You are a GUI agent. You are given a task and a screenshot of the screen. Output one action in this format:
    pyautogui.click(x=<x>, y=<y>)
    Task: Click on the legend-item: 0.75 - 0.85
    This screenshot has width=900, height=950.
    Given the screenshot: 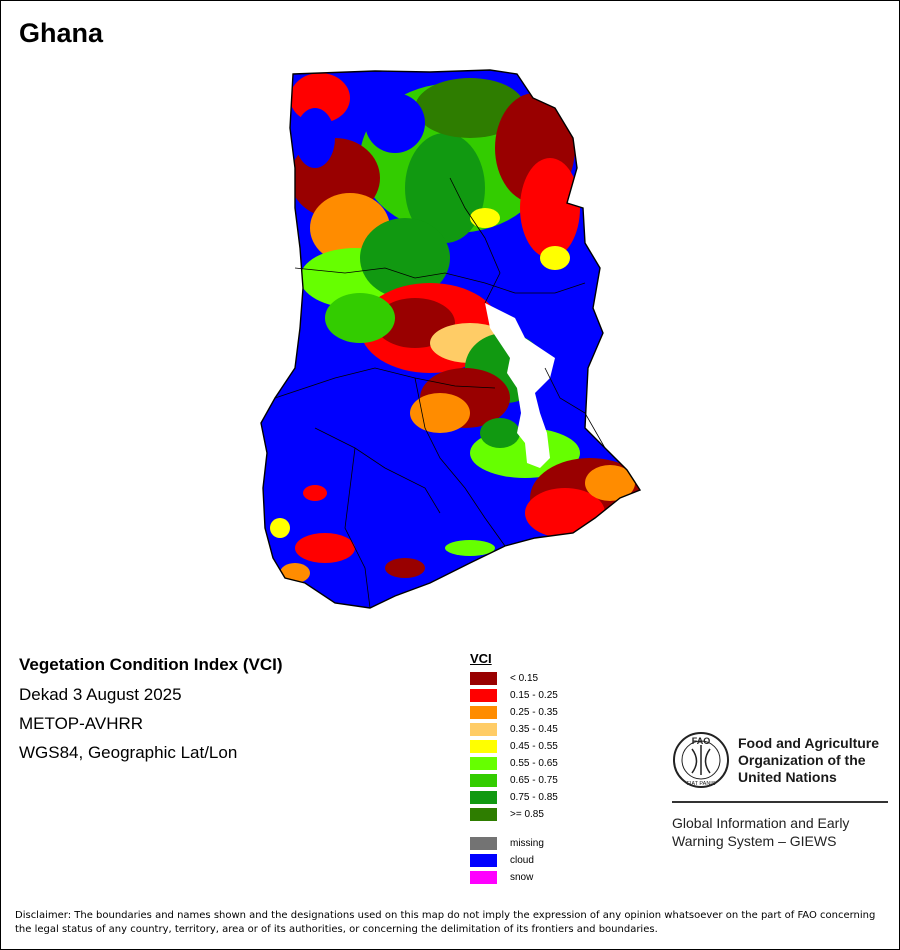 What is the action you would take?
    pyautogui.click(x=514, y=797)
    